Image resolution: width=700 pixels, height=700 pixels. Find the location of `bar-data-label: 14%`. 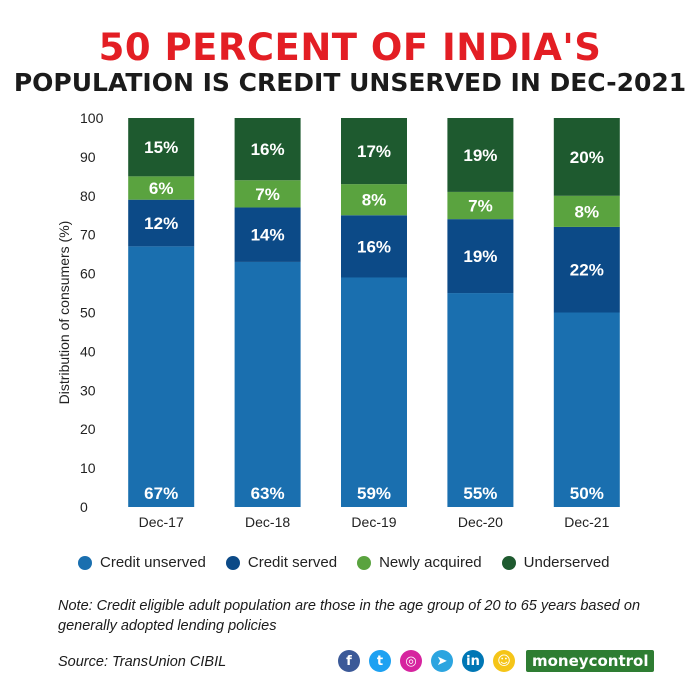

bar-data-label: 14% is located at coordinates (268, 235).